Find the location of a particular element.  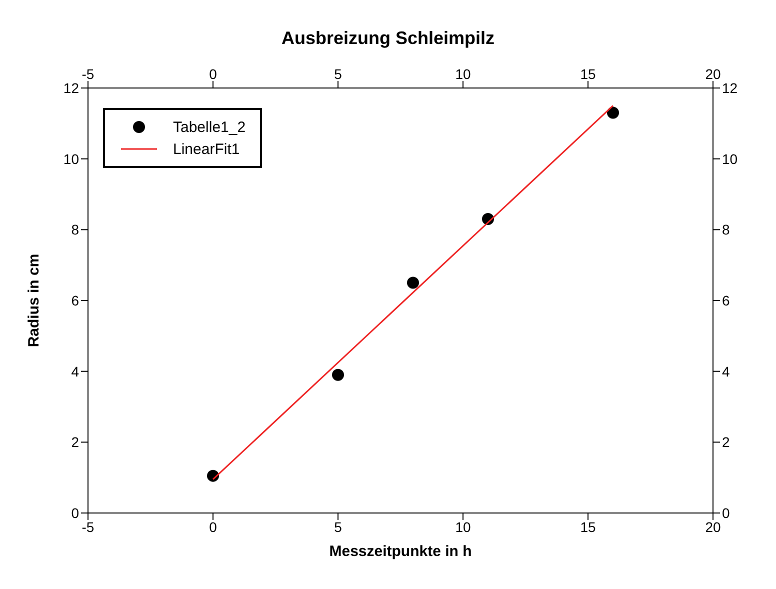

x2-tick-label: -5 is located at coordinates (88, 74).